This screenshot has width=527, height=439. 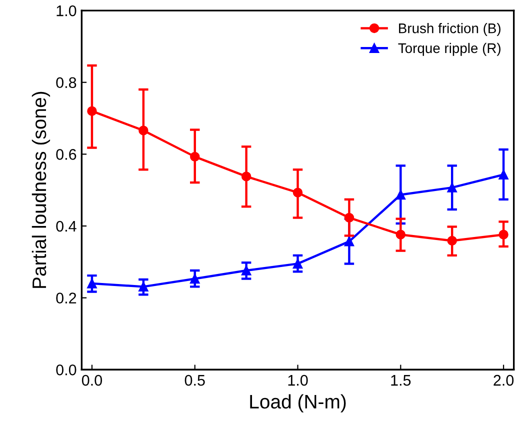 What do you see at coordinates (66, 82) in the screenshot?
I see `y-tick-label: 0.8` at bounding box center [66, 82].